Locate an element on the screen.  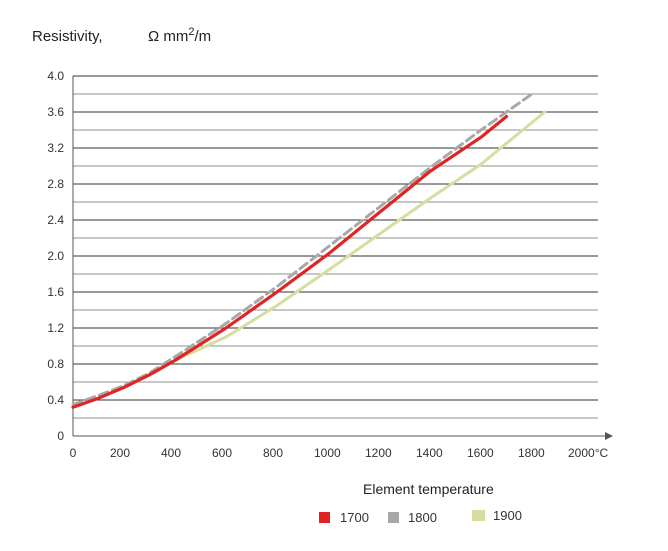
y-tick-label: 0 is located at coordinates (60, 436).